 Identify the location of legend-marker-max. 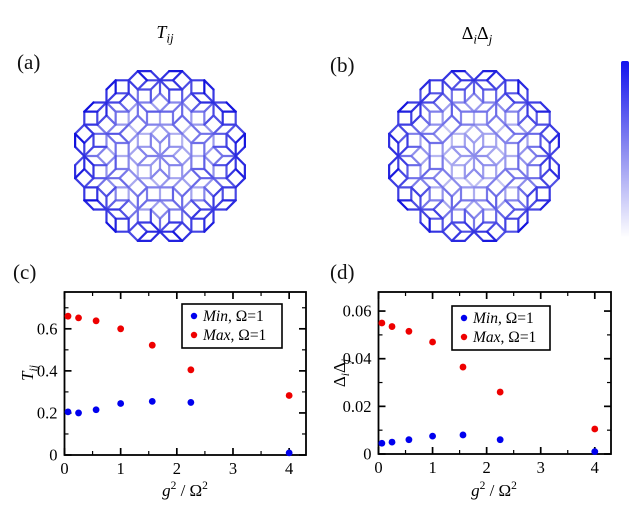
(464, 337).